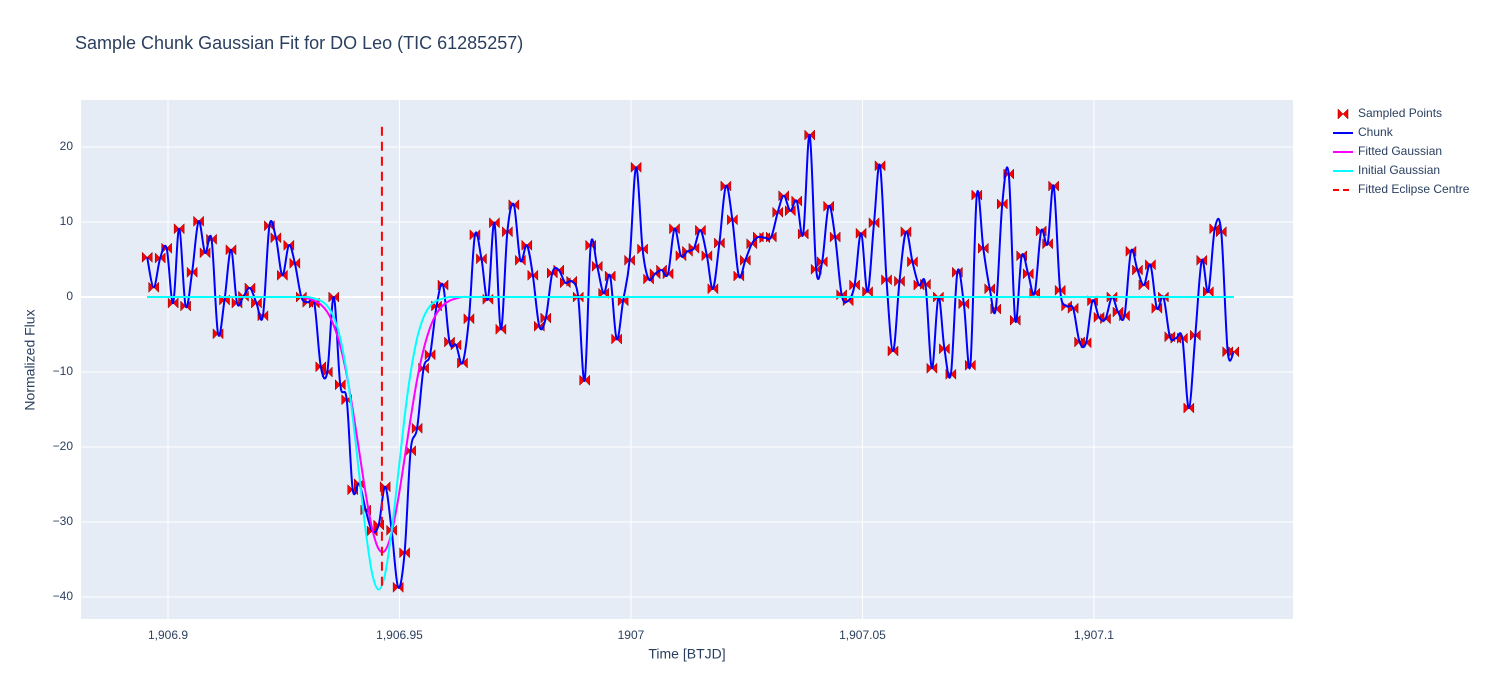  I want to click on y-tick-label: −10, so click(63, 371).